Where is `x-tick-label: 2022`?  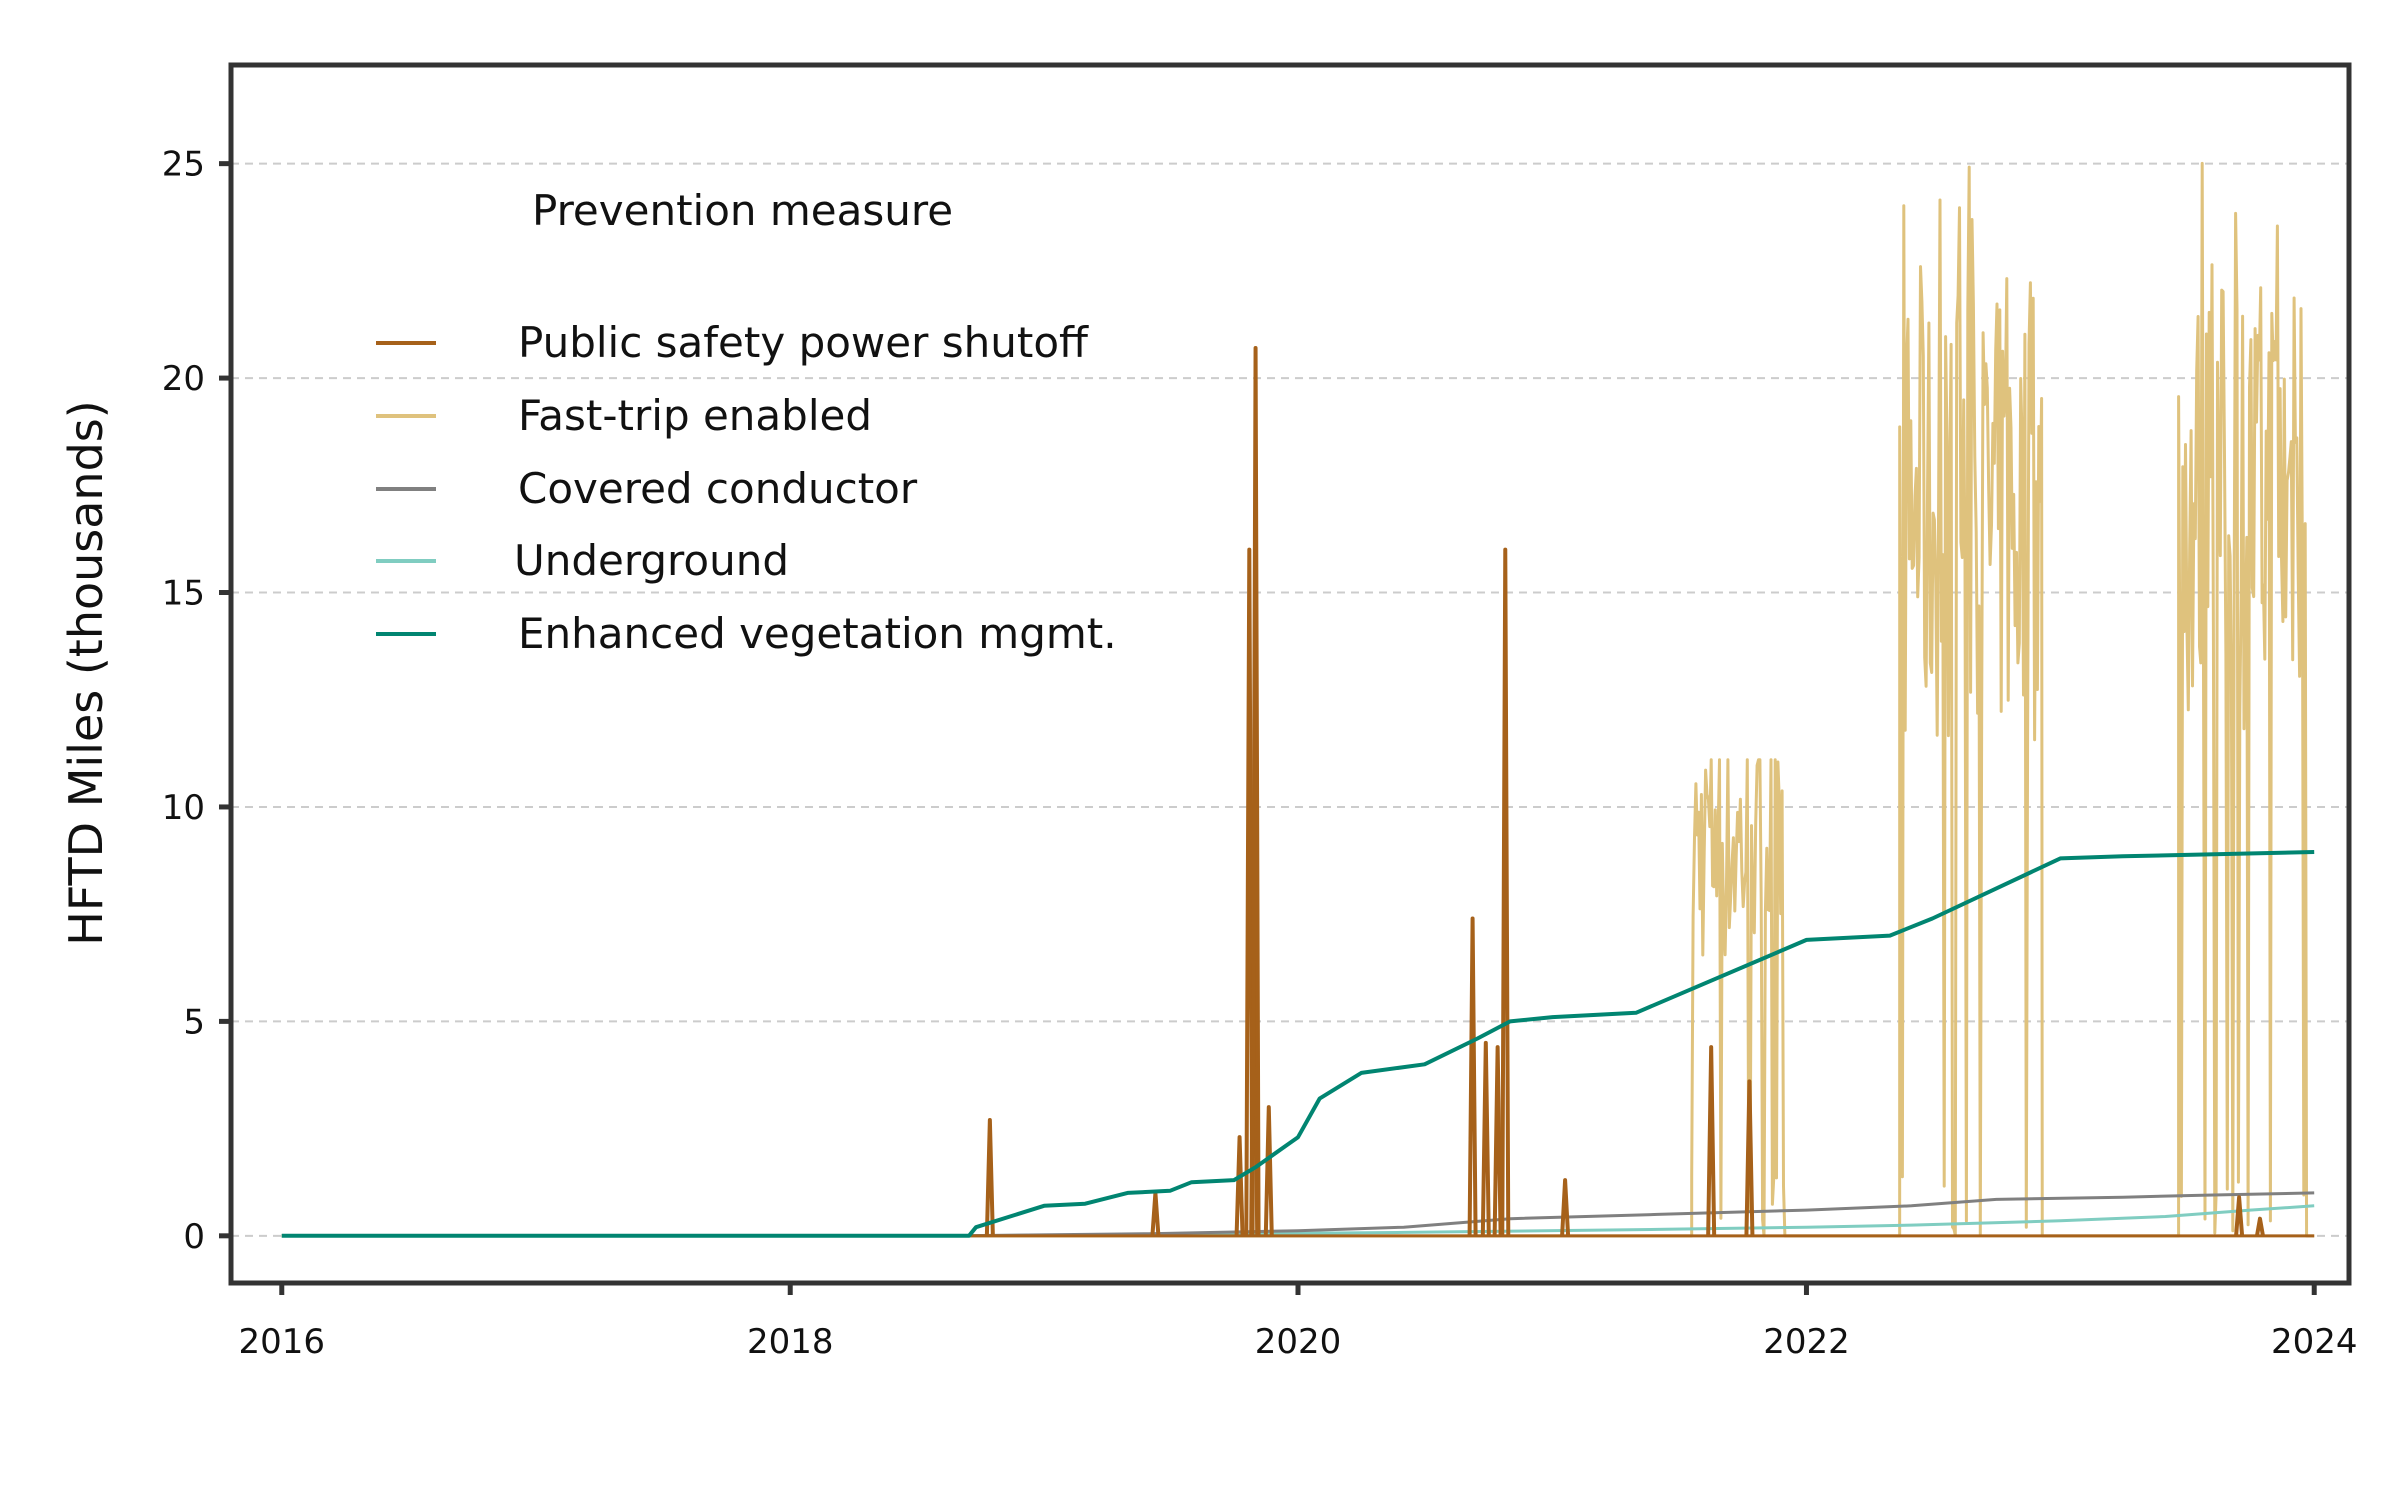
x-tick-label: 2022 is located at coordinates (1806, 1342).